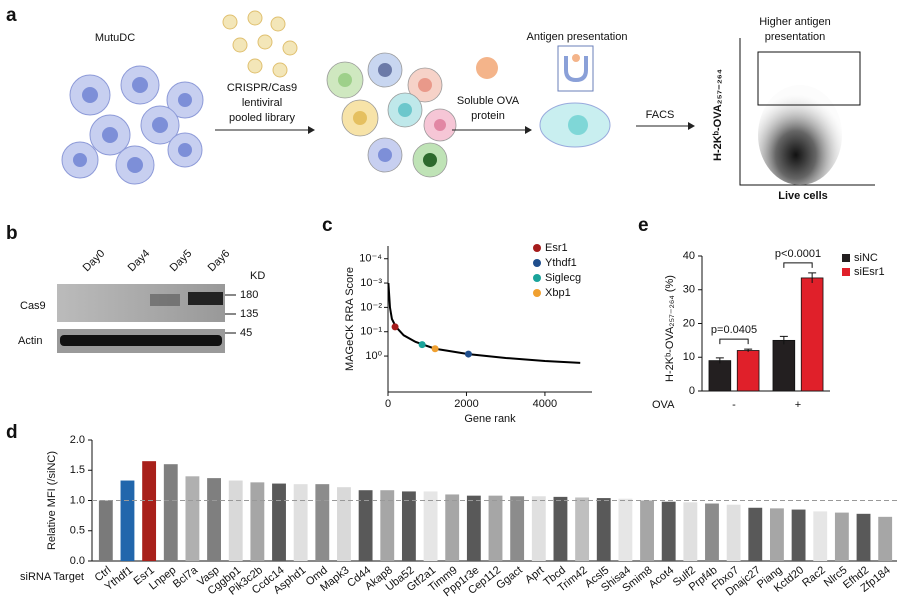 The height and width of the screenshot is (611, 900). What do you see at coordinates (371, 283) in the screenshot?
I see `y-tick-label: 10⁻³` at bounding box center [371, 283].